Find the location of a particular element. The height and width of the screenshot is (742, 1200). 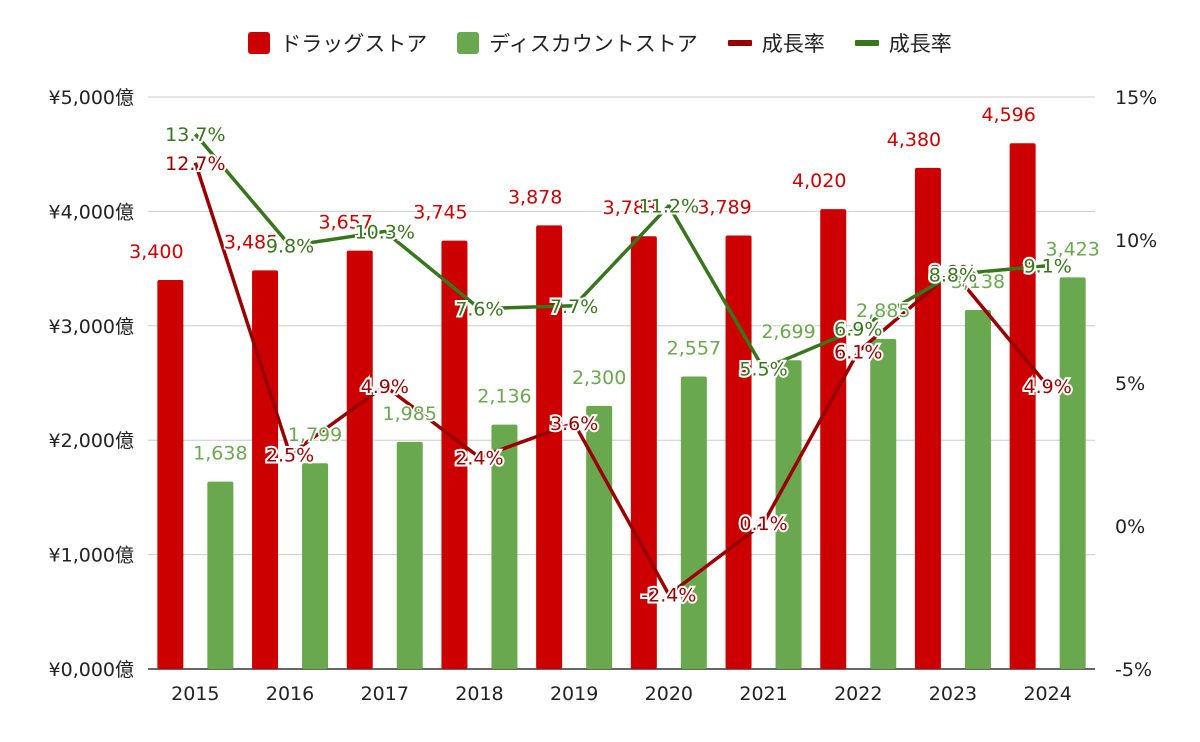

data-label-drugstore: 4,020 is located at coordinates (819, 181).